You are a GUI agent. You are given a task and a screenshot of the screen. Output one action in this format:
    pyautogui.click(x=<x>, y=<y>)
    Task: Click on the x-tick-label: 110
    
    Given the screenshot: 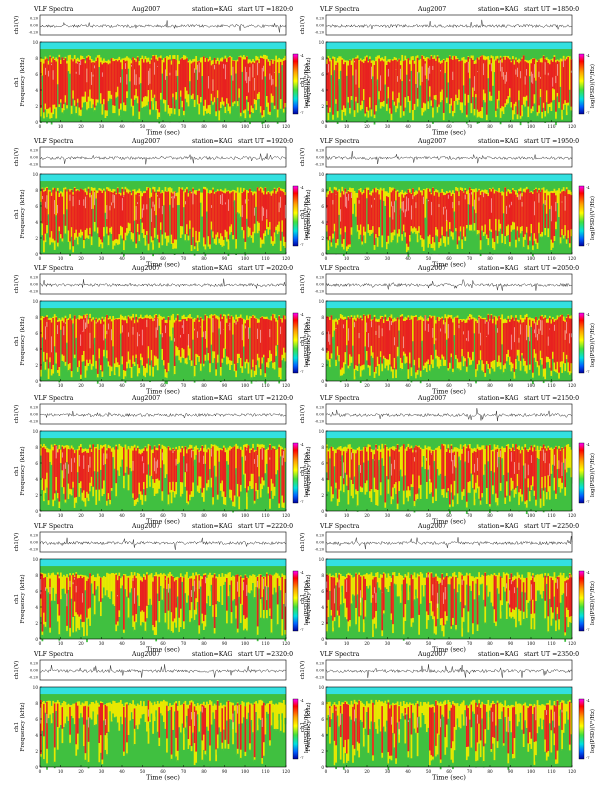 What is the action you would take?
    pyautogui.click(x=552, y=258)
    